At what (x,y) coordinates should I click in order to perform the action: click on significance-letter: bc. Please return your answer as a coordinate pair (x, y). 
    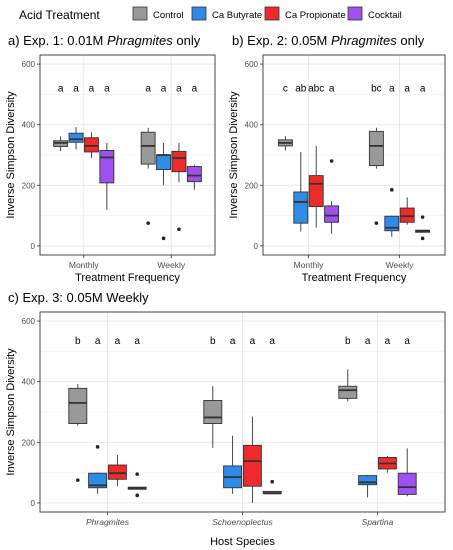
    Looking at the image, I should click on (376, 88).